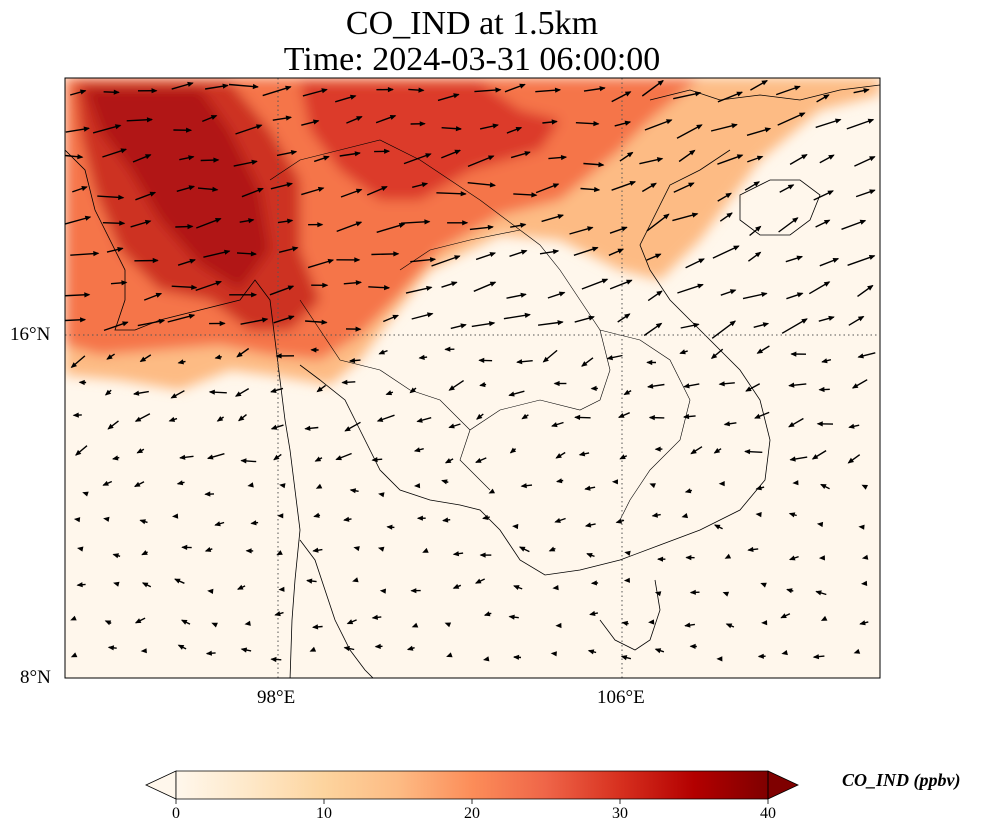 This screenshot has width=989, height=836. Describe the element at coordinates (176, 813) in the screenshot. I see `colorbar-tick-label-0: 0` at that location.